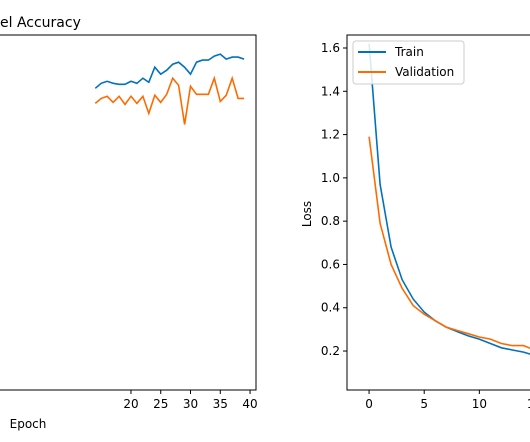  What do you see at coordinates (528, 404) in the screenshot?
I see `right-x-tick-label: 15` at bounding box center [528, 404].